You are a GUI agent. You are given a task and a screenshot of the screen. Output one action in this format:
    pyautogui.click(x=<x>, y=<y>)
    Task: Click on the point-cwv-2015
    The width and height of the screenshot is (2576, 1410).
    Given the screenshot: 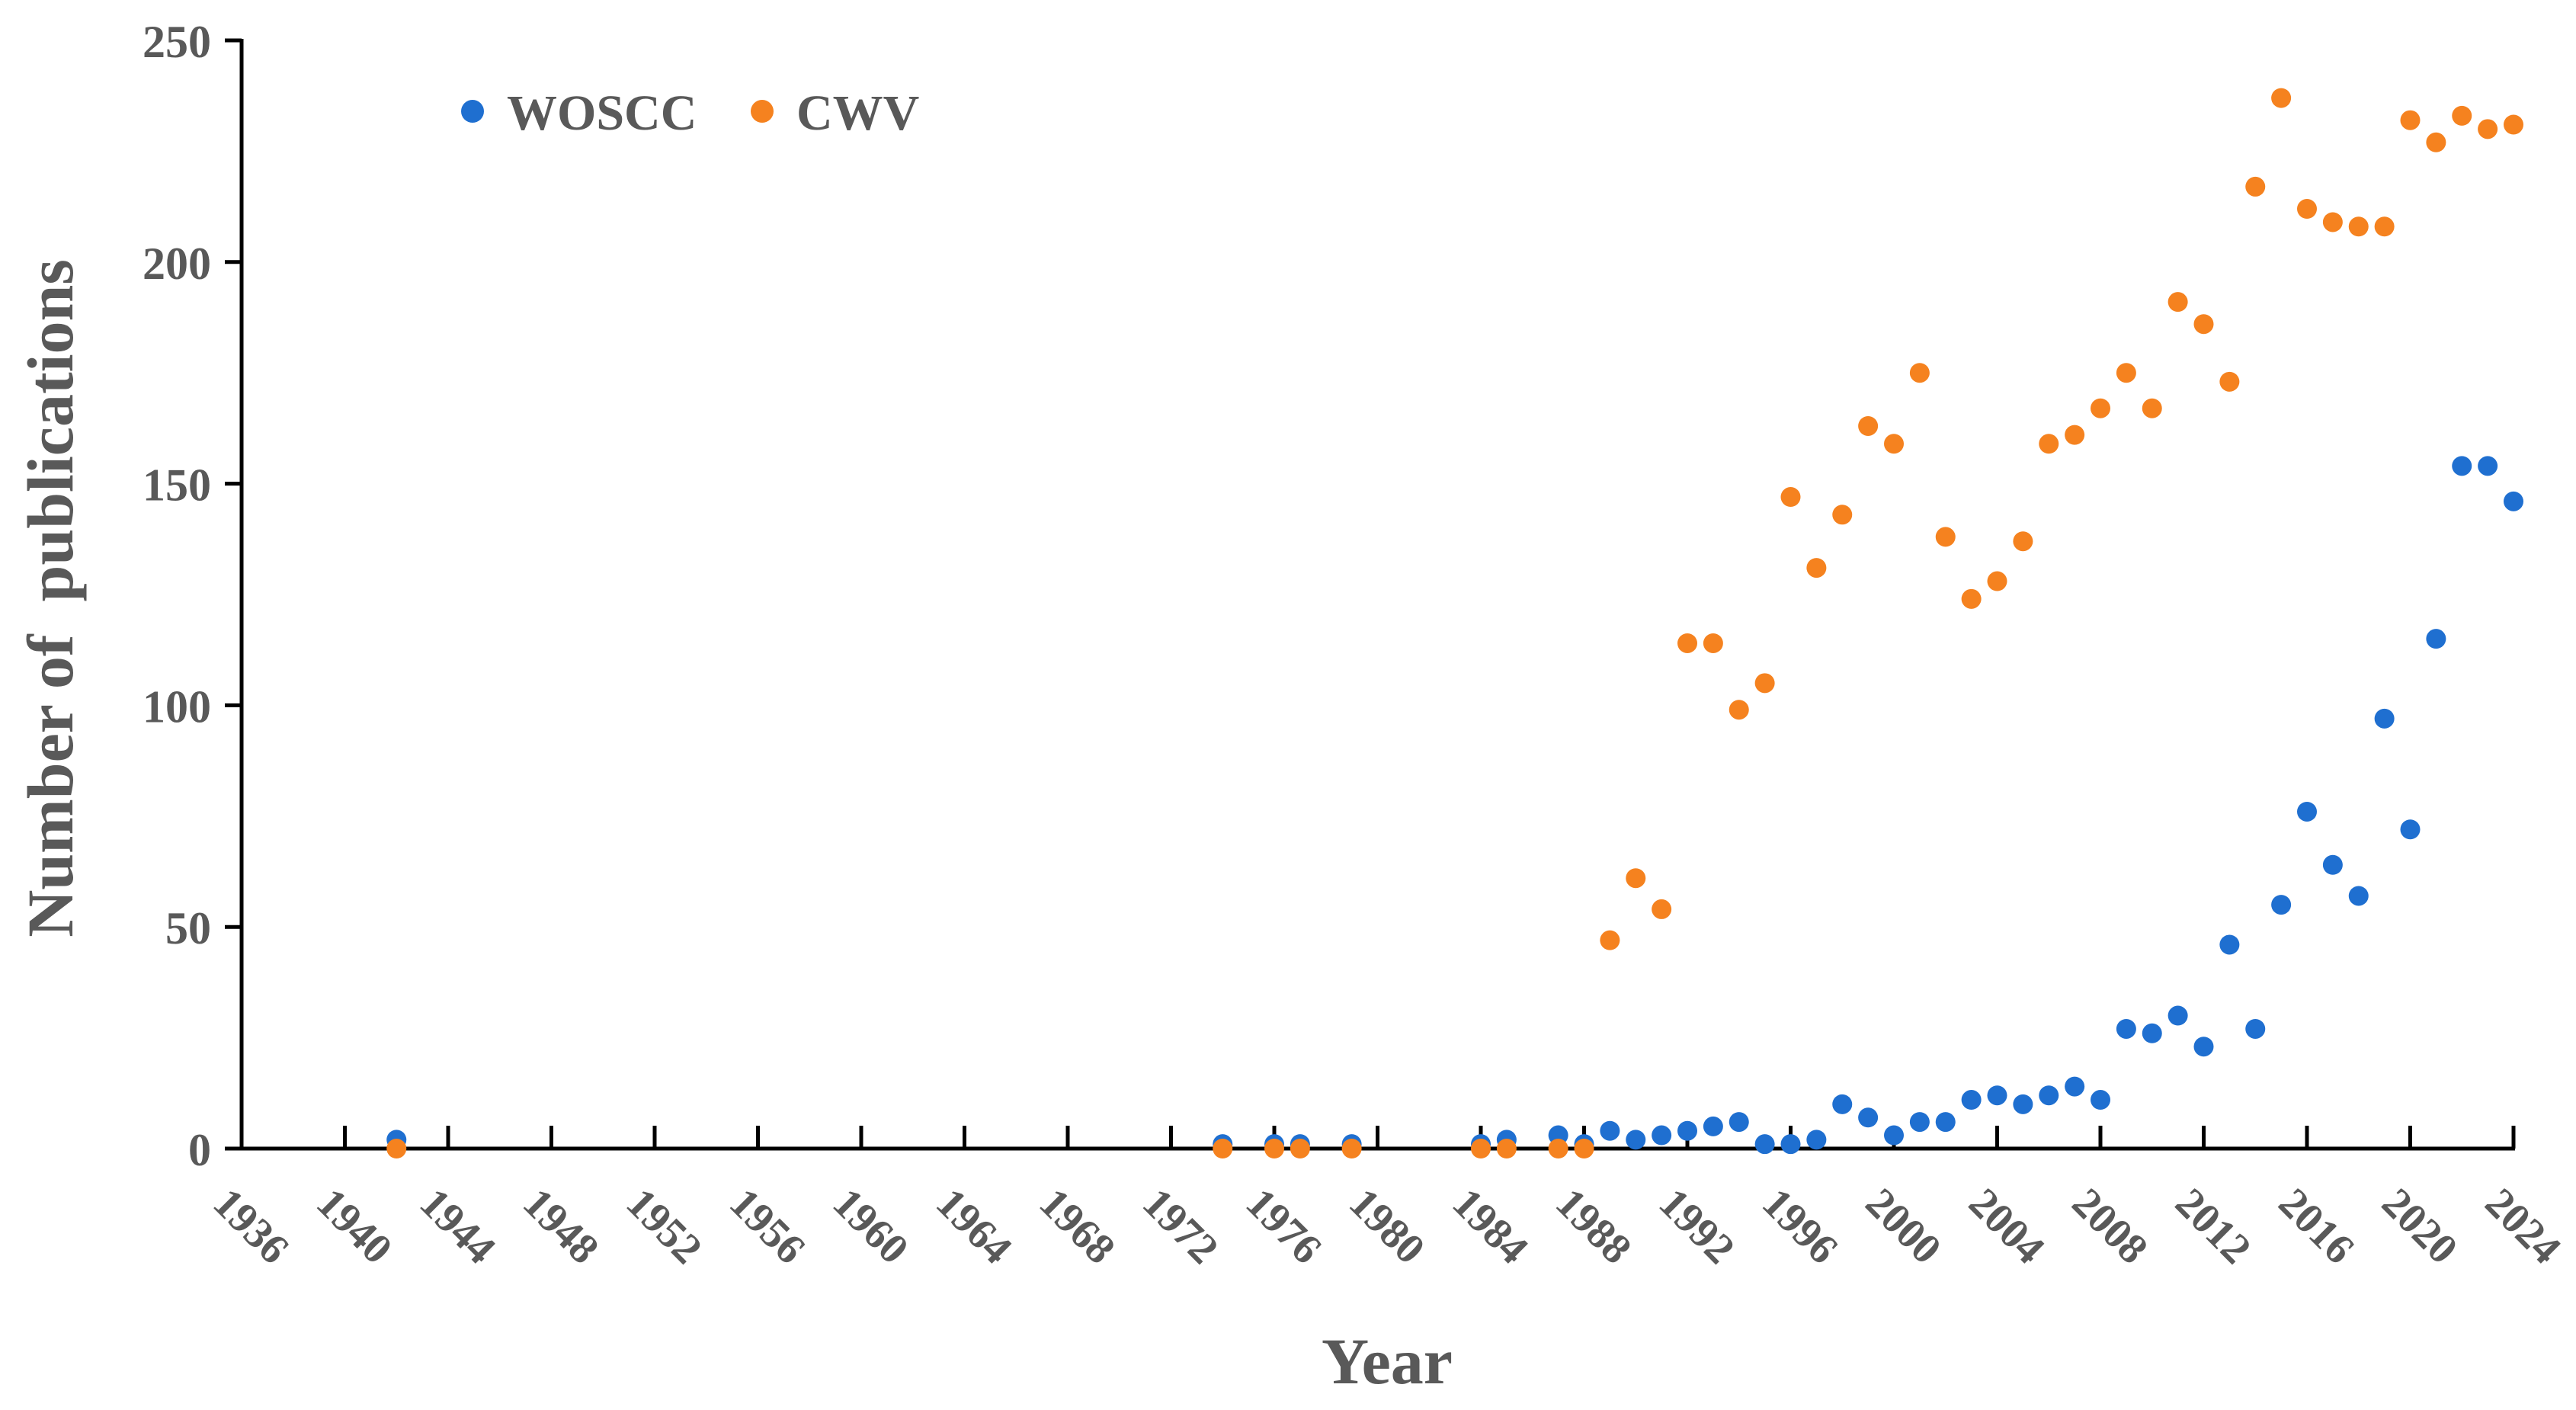 What is the action you would take?
    pyautogui.click(x=2281, y=98)
    